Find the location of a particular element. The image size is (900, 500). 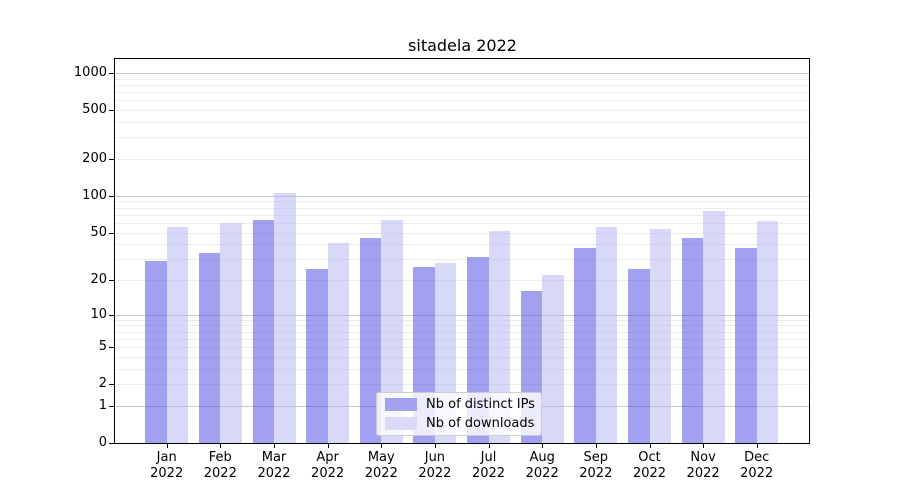

legend-swatch-downloads is located at coordinates (401, 423).